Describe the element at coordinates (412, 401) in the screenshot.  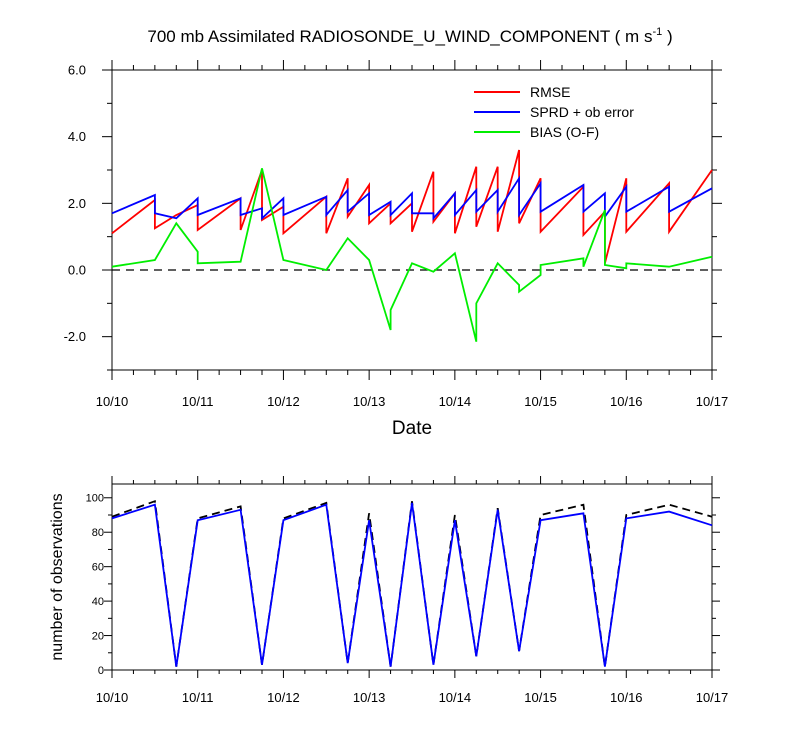
I see `top-x-tick-labels: 10/10 10/11 10/12 10/13 10/14 10/15 10/16 10/17` at that location.